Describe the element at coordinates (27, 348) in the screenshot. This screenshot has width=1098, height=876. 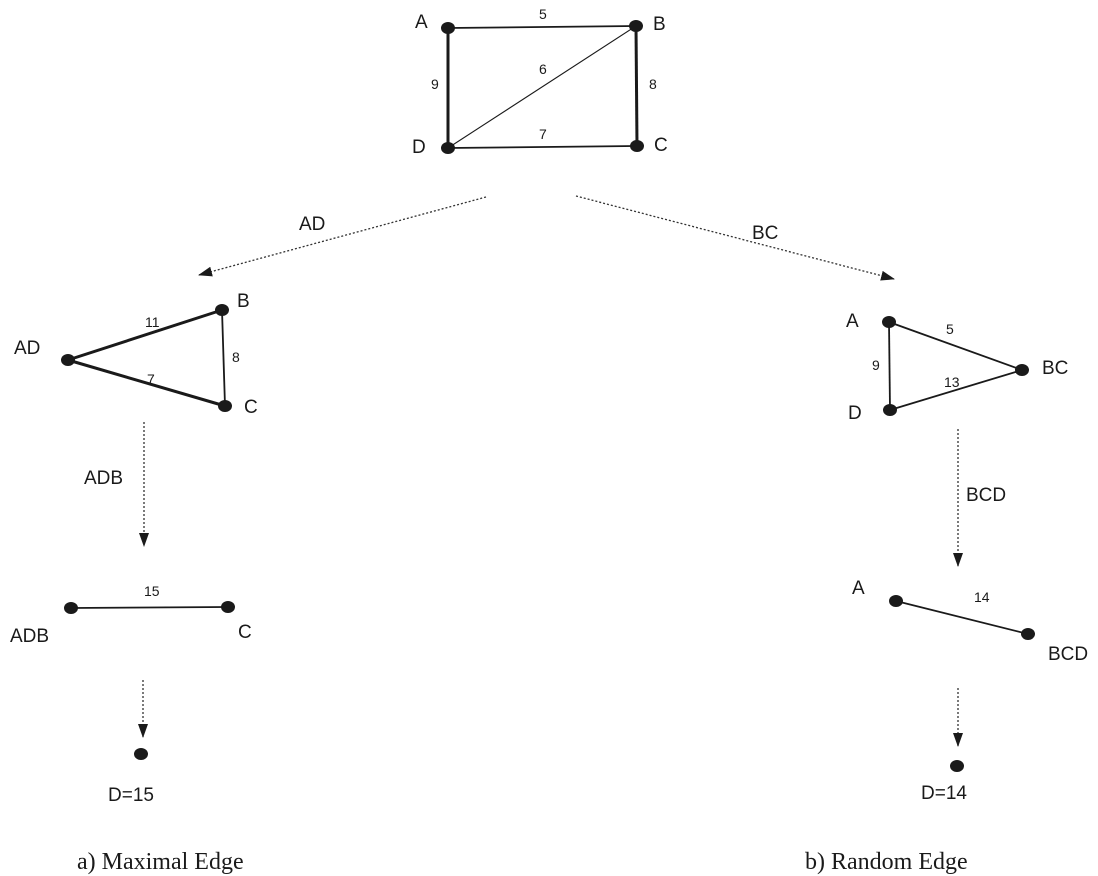
I see `node-label-ad: AD` at that location.